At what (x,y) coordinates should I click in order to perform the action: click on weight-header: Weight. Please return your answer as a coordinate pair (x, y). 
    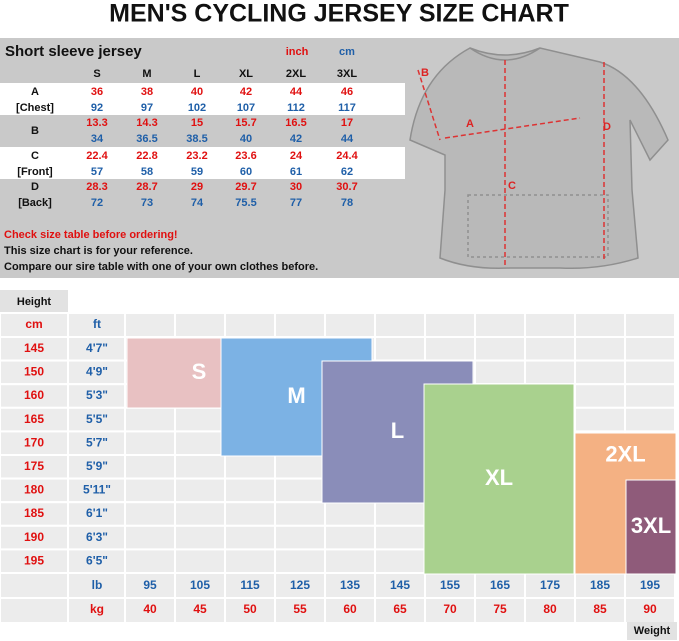
    Looking at the image, I should click on (652, 631).